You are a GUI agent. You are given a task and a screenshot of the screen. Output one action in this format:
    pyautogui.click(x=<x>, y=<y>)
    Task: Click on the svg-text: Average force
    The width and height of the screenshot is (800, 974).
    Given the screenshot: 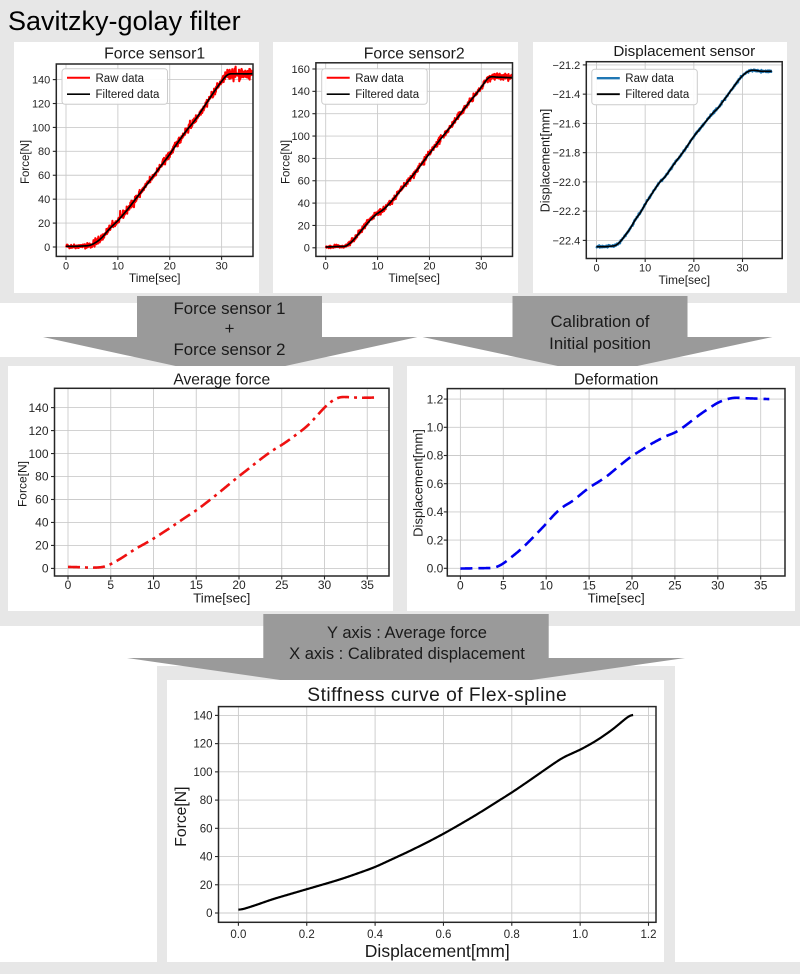 What is the action you would take?
    pyautogui.click(x=221, y=380)
    